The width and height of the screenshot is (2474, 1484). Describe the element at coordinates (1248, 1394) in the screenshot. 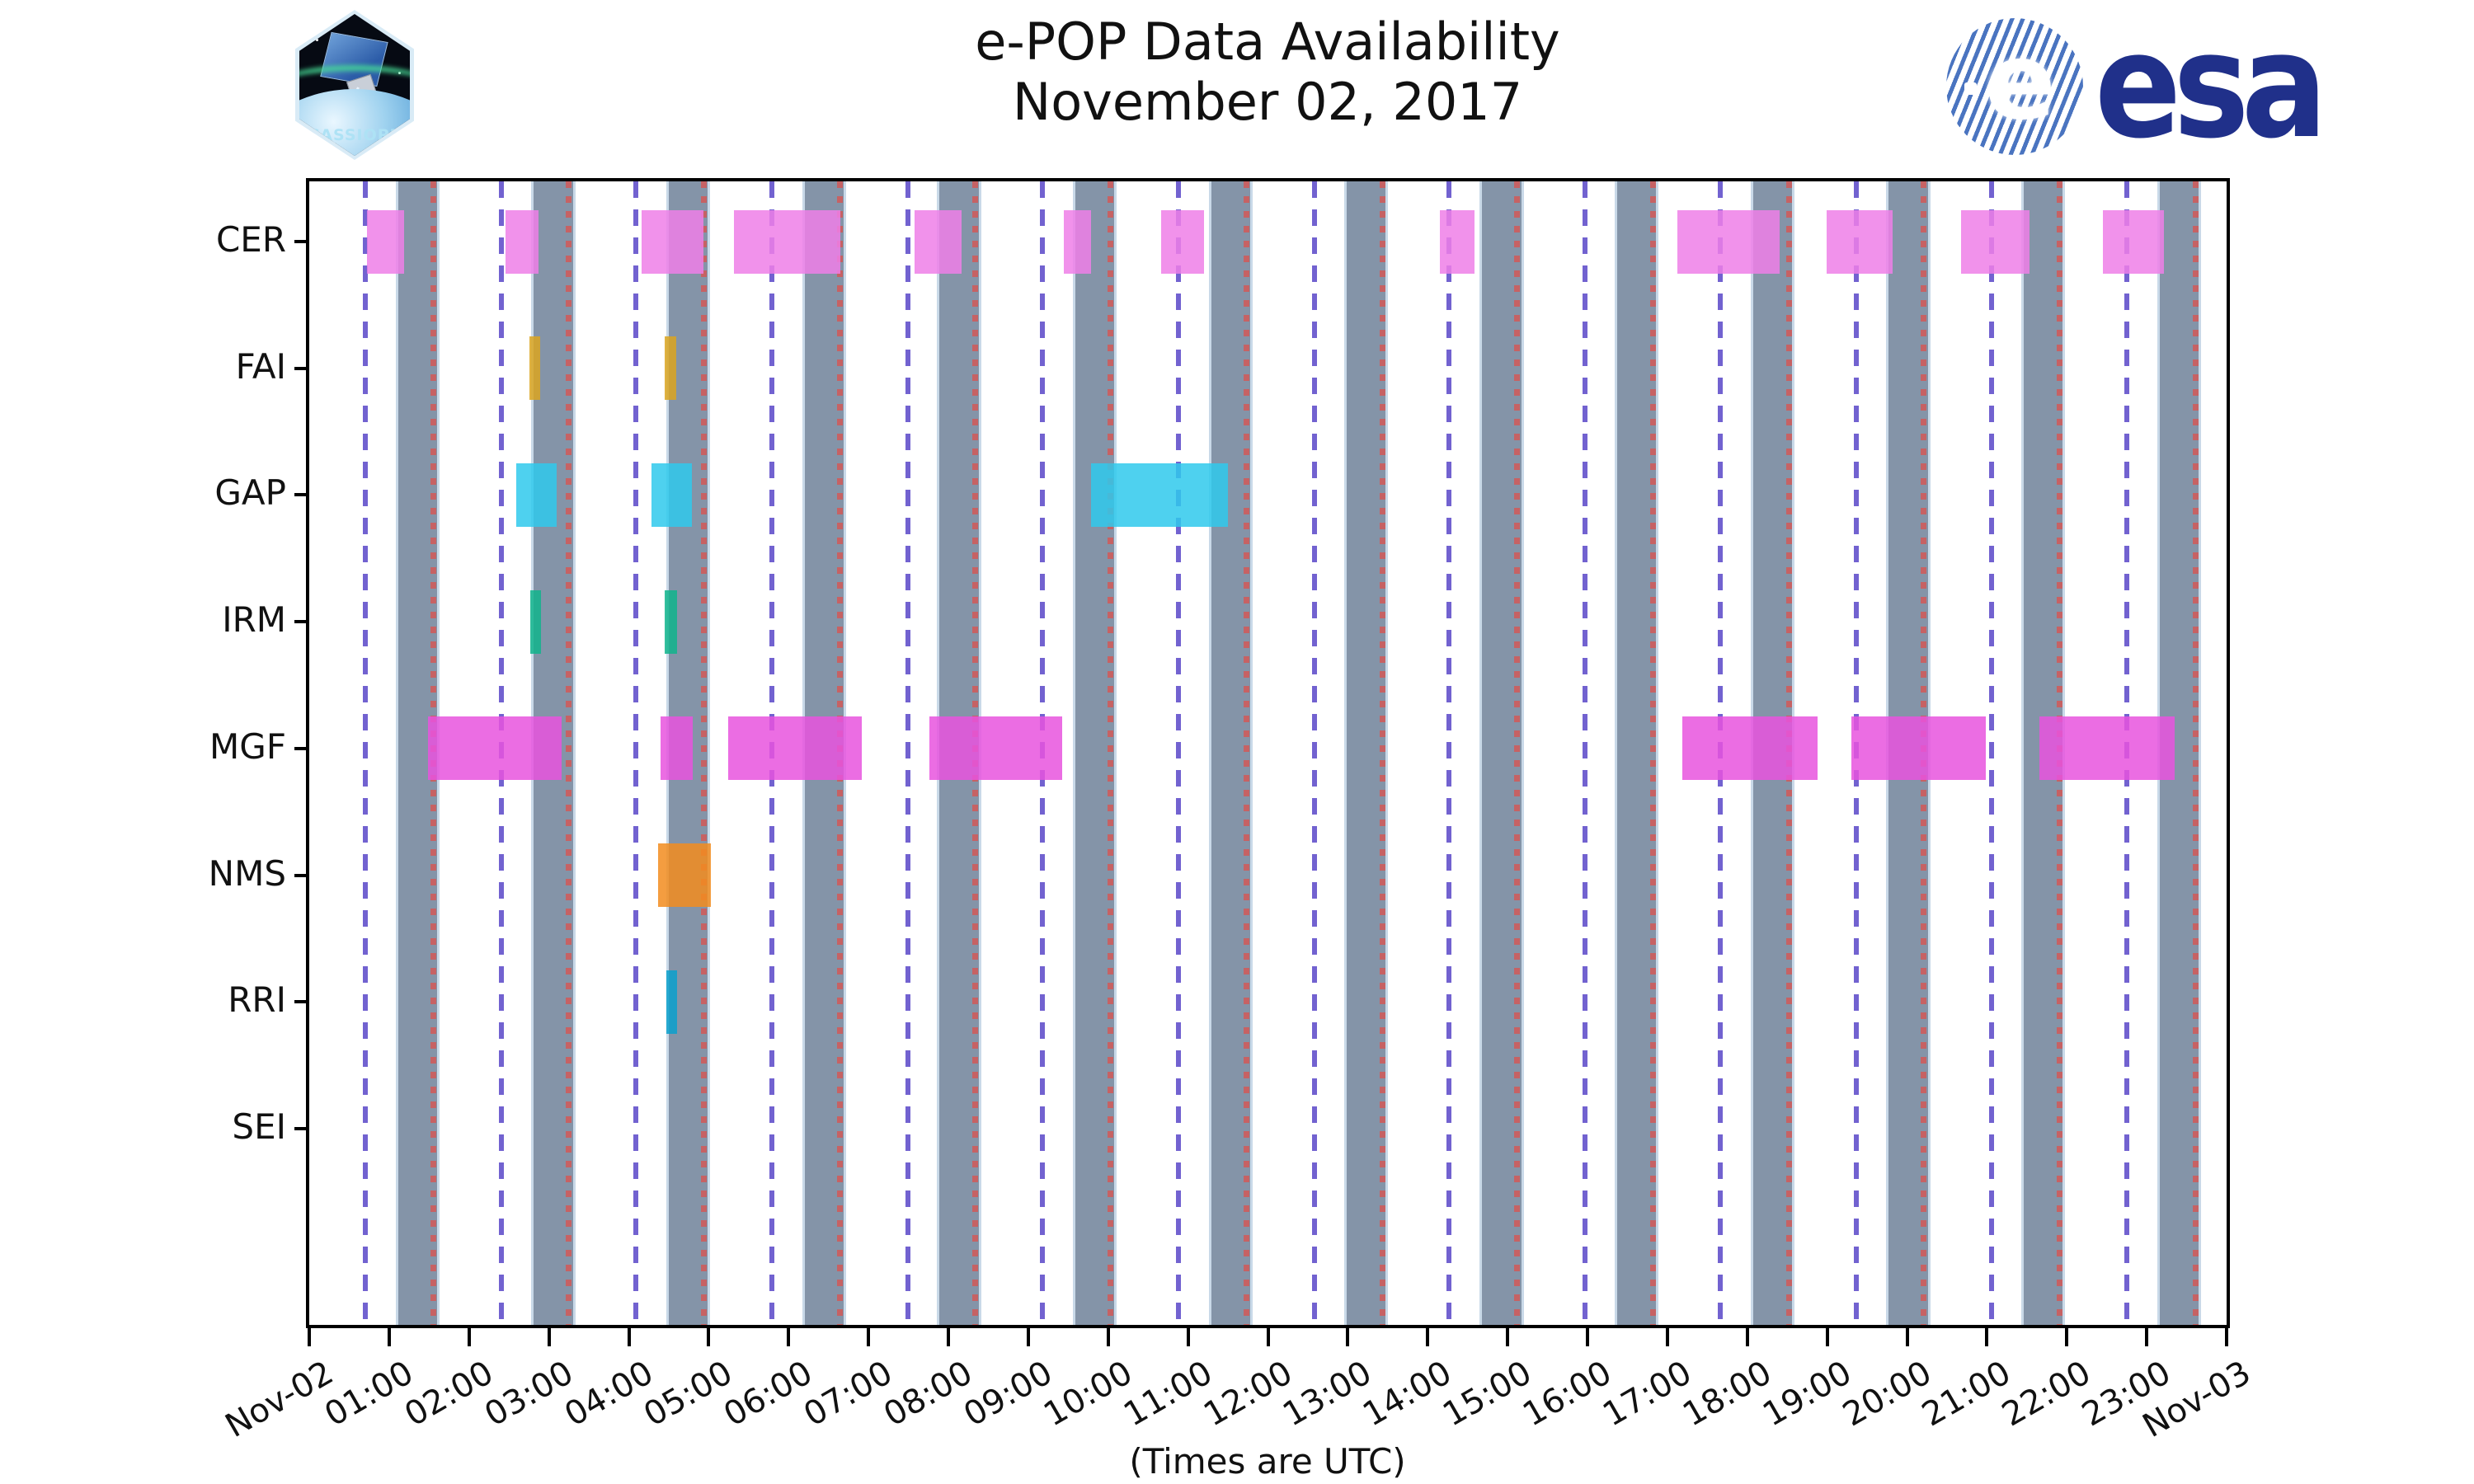

I see `x-tick-label: 12:00` at that location.